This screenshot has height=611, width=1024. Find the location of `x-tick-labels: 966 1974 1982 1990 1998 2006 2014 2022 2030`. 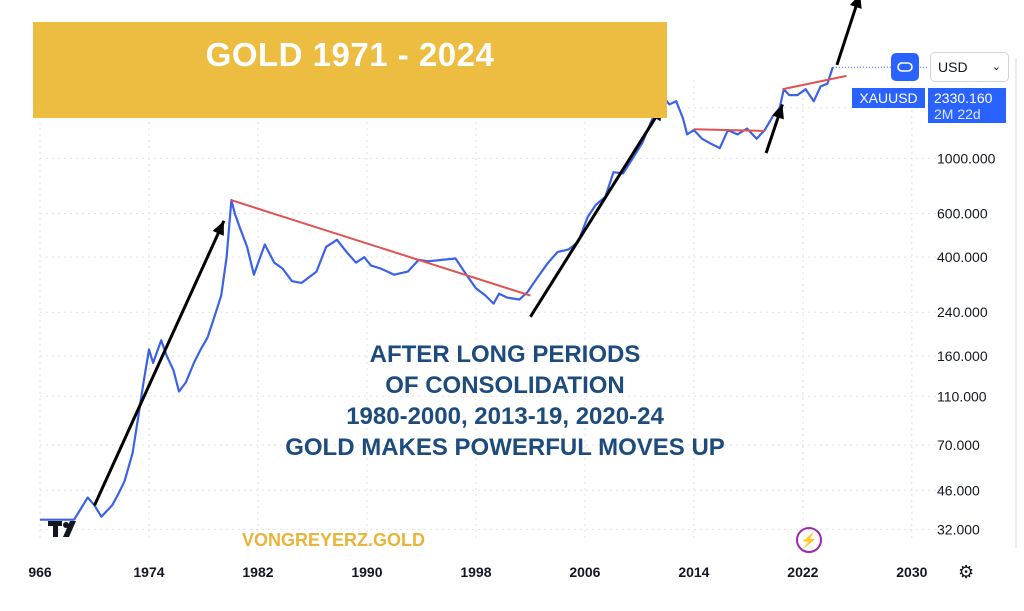

x-tick-labels: 966 1974 1982 1990 1998 2006 2014 2022 2030 is located at coordinates (477, 572).